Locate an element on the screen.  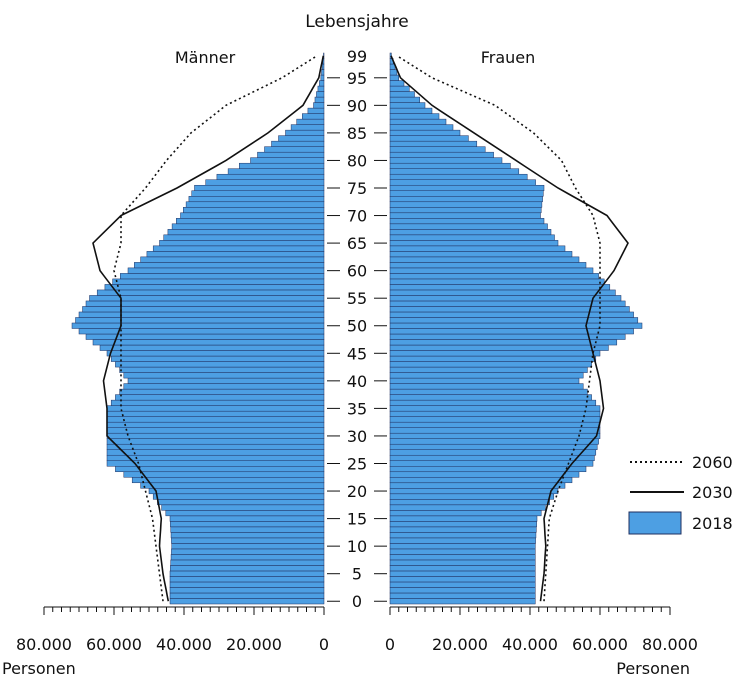
age-tick-label: 99 is located at coordinates (357, 56).